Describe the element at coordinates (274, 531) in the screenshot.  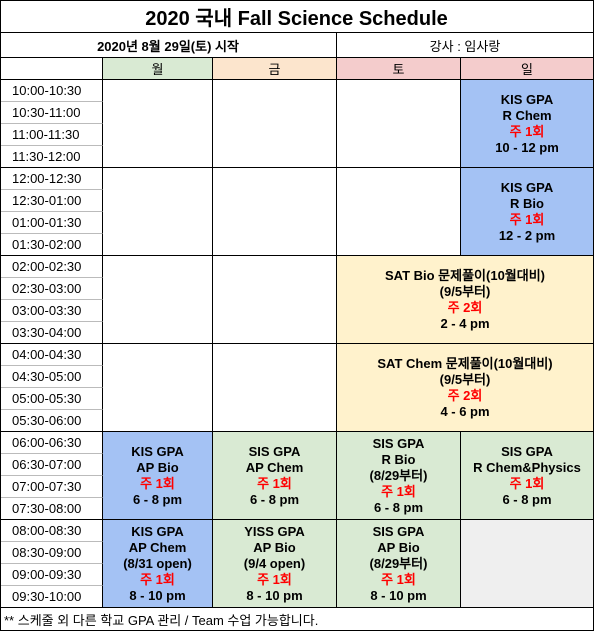
I see `course-line: YISS GPA` at that location.